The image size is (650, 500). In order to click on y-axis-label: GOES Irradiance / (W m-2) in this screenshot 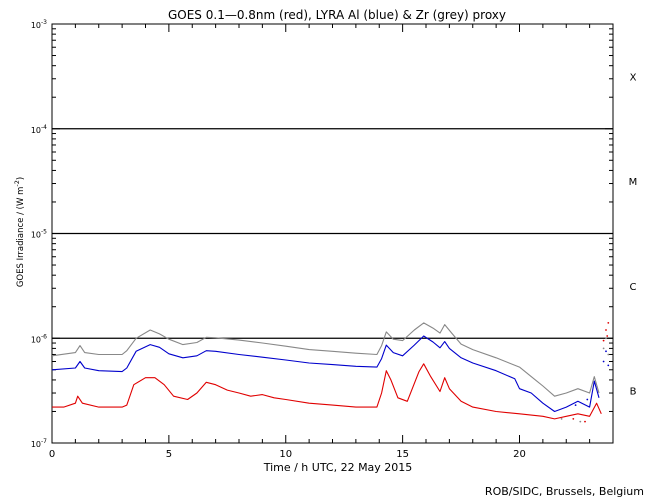, I will do `click(19, 232)`.